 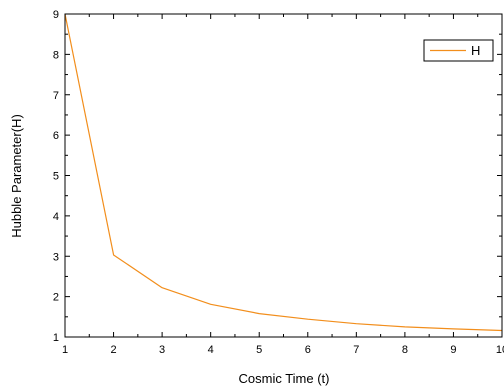 I want to click on y-tick-label: 9, so click(x=56, y=15).